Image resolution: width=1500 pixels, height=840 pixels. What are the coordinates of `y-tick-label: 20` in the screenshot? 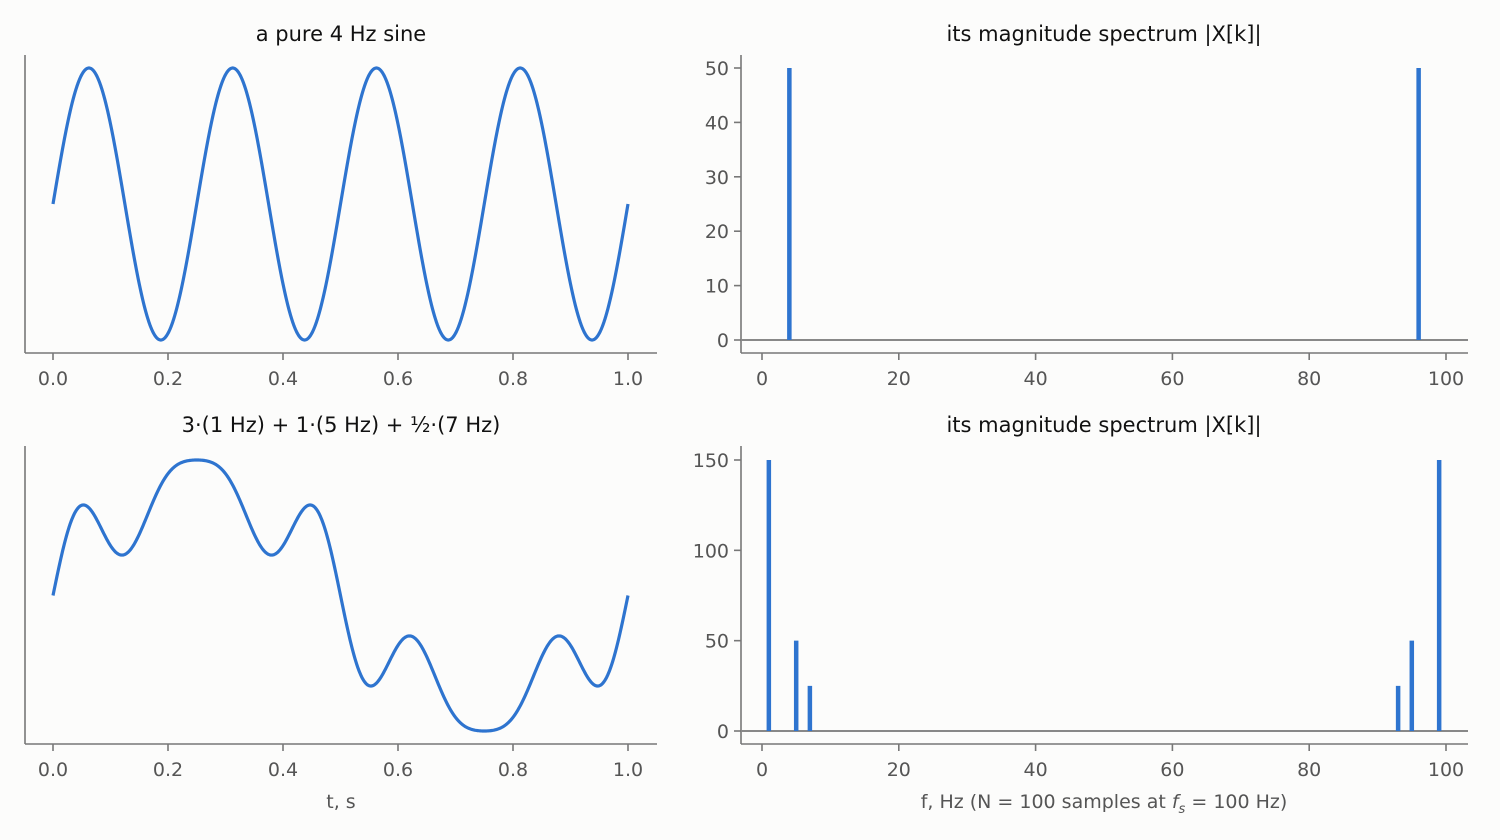 It's located at (717, 232).